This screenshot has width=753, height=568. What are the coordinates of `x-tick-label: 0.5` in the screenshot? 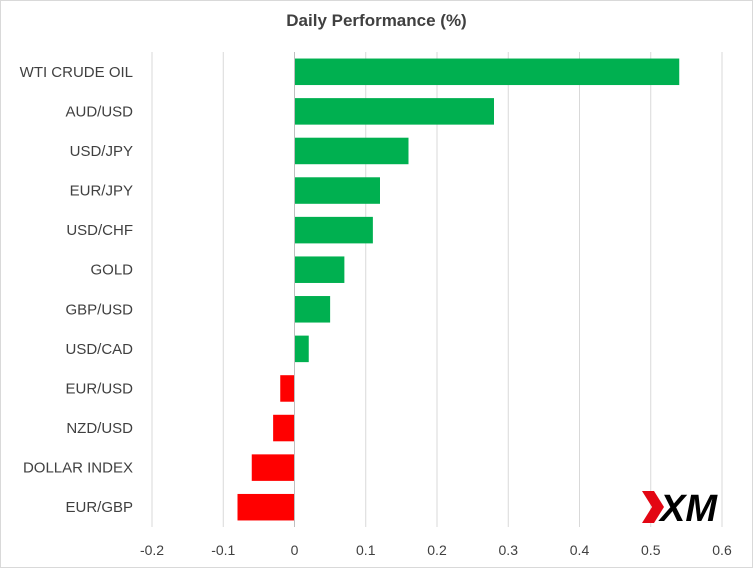 It's located at (651, 550).